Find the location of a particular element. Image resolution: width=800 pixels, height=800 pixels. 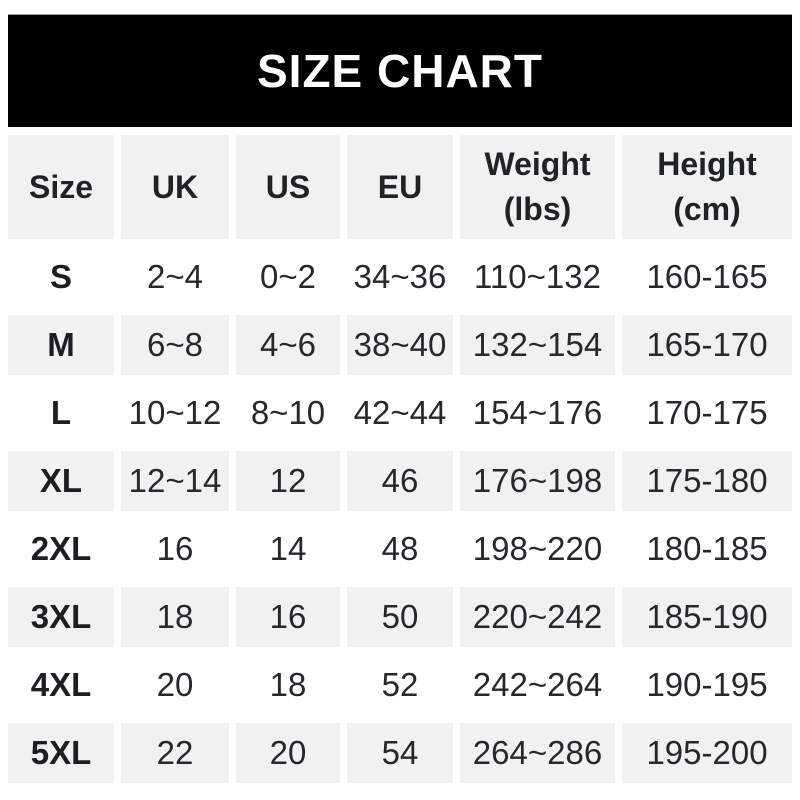

cell-height: 185-190 is located at coordinates (707, 617).